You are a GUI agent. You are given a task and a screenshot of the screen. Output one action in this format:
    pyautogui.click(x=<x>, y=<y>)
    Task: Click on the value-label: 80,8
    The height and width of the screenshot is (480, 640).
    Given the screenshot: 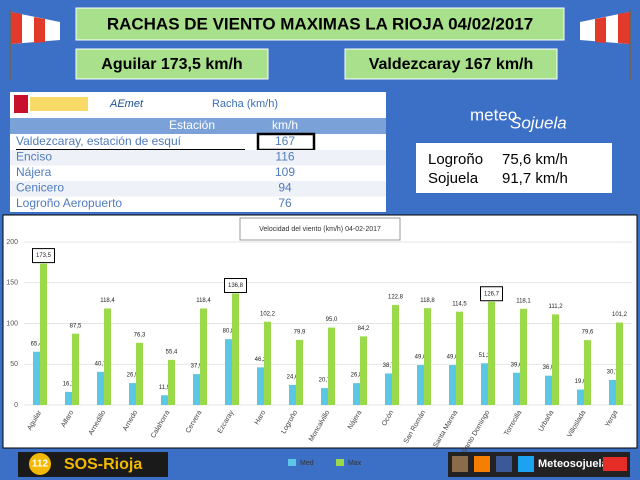 What is the action you would take?
    pyautogui.click(x=229, y=332)
    